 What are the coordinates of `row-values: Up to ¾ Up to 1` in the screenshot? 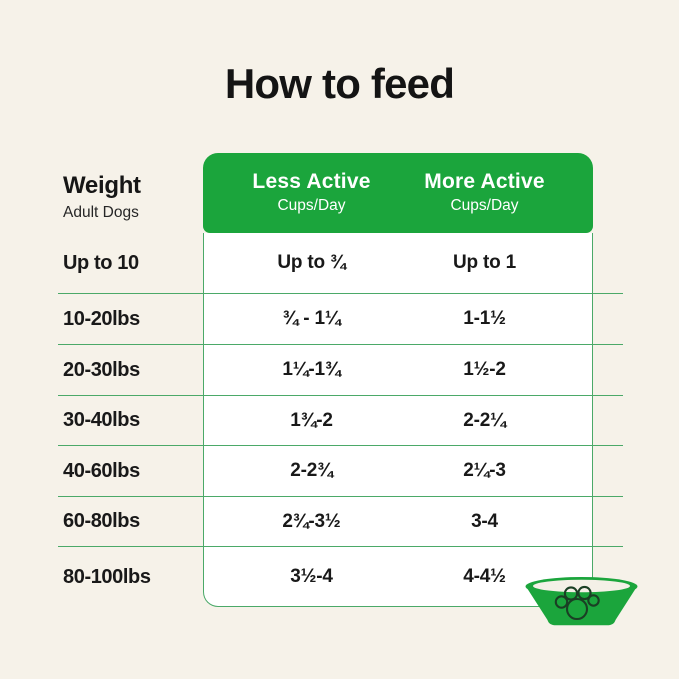 It's located at (398, 263).